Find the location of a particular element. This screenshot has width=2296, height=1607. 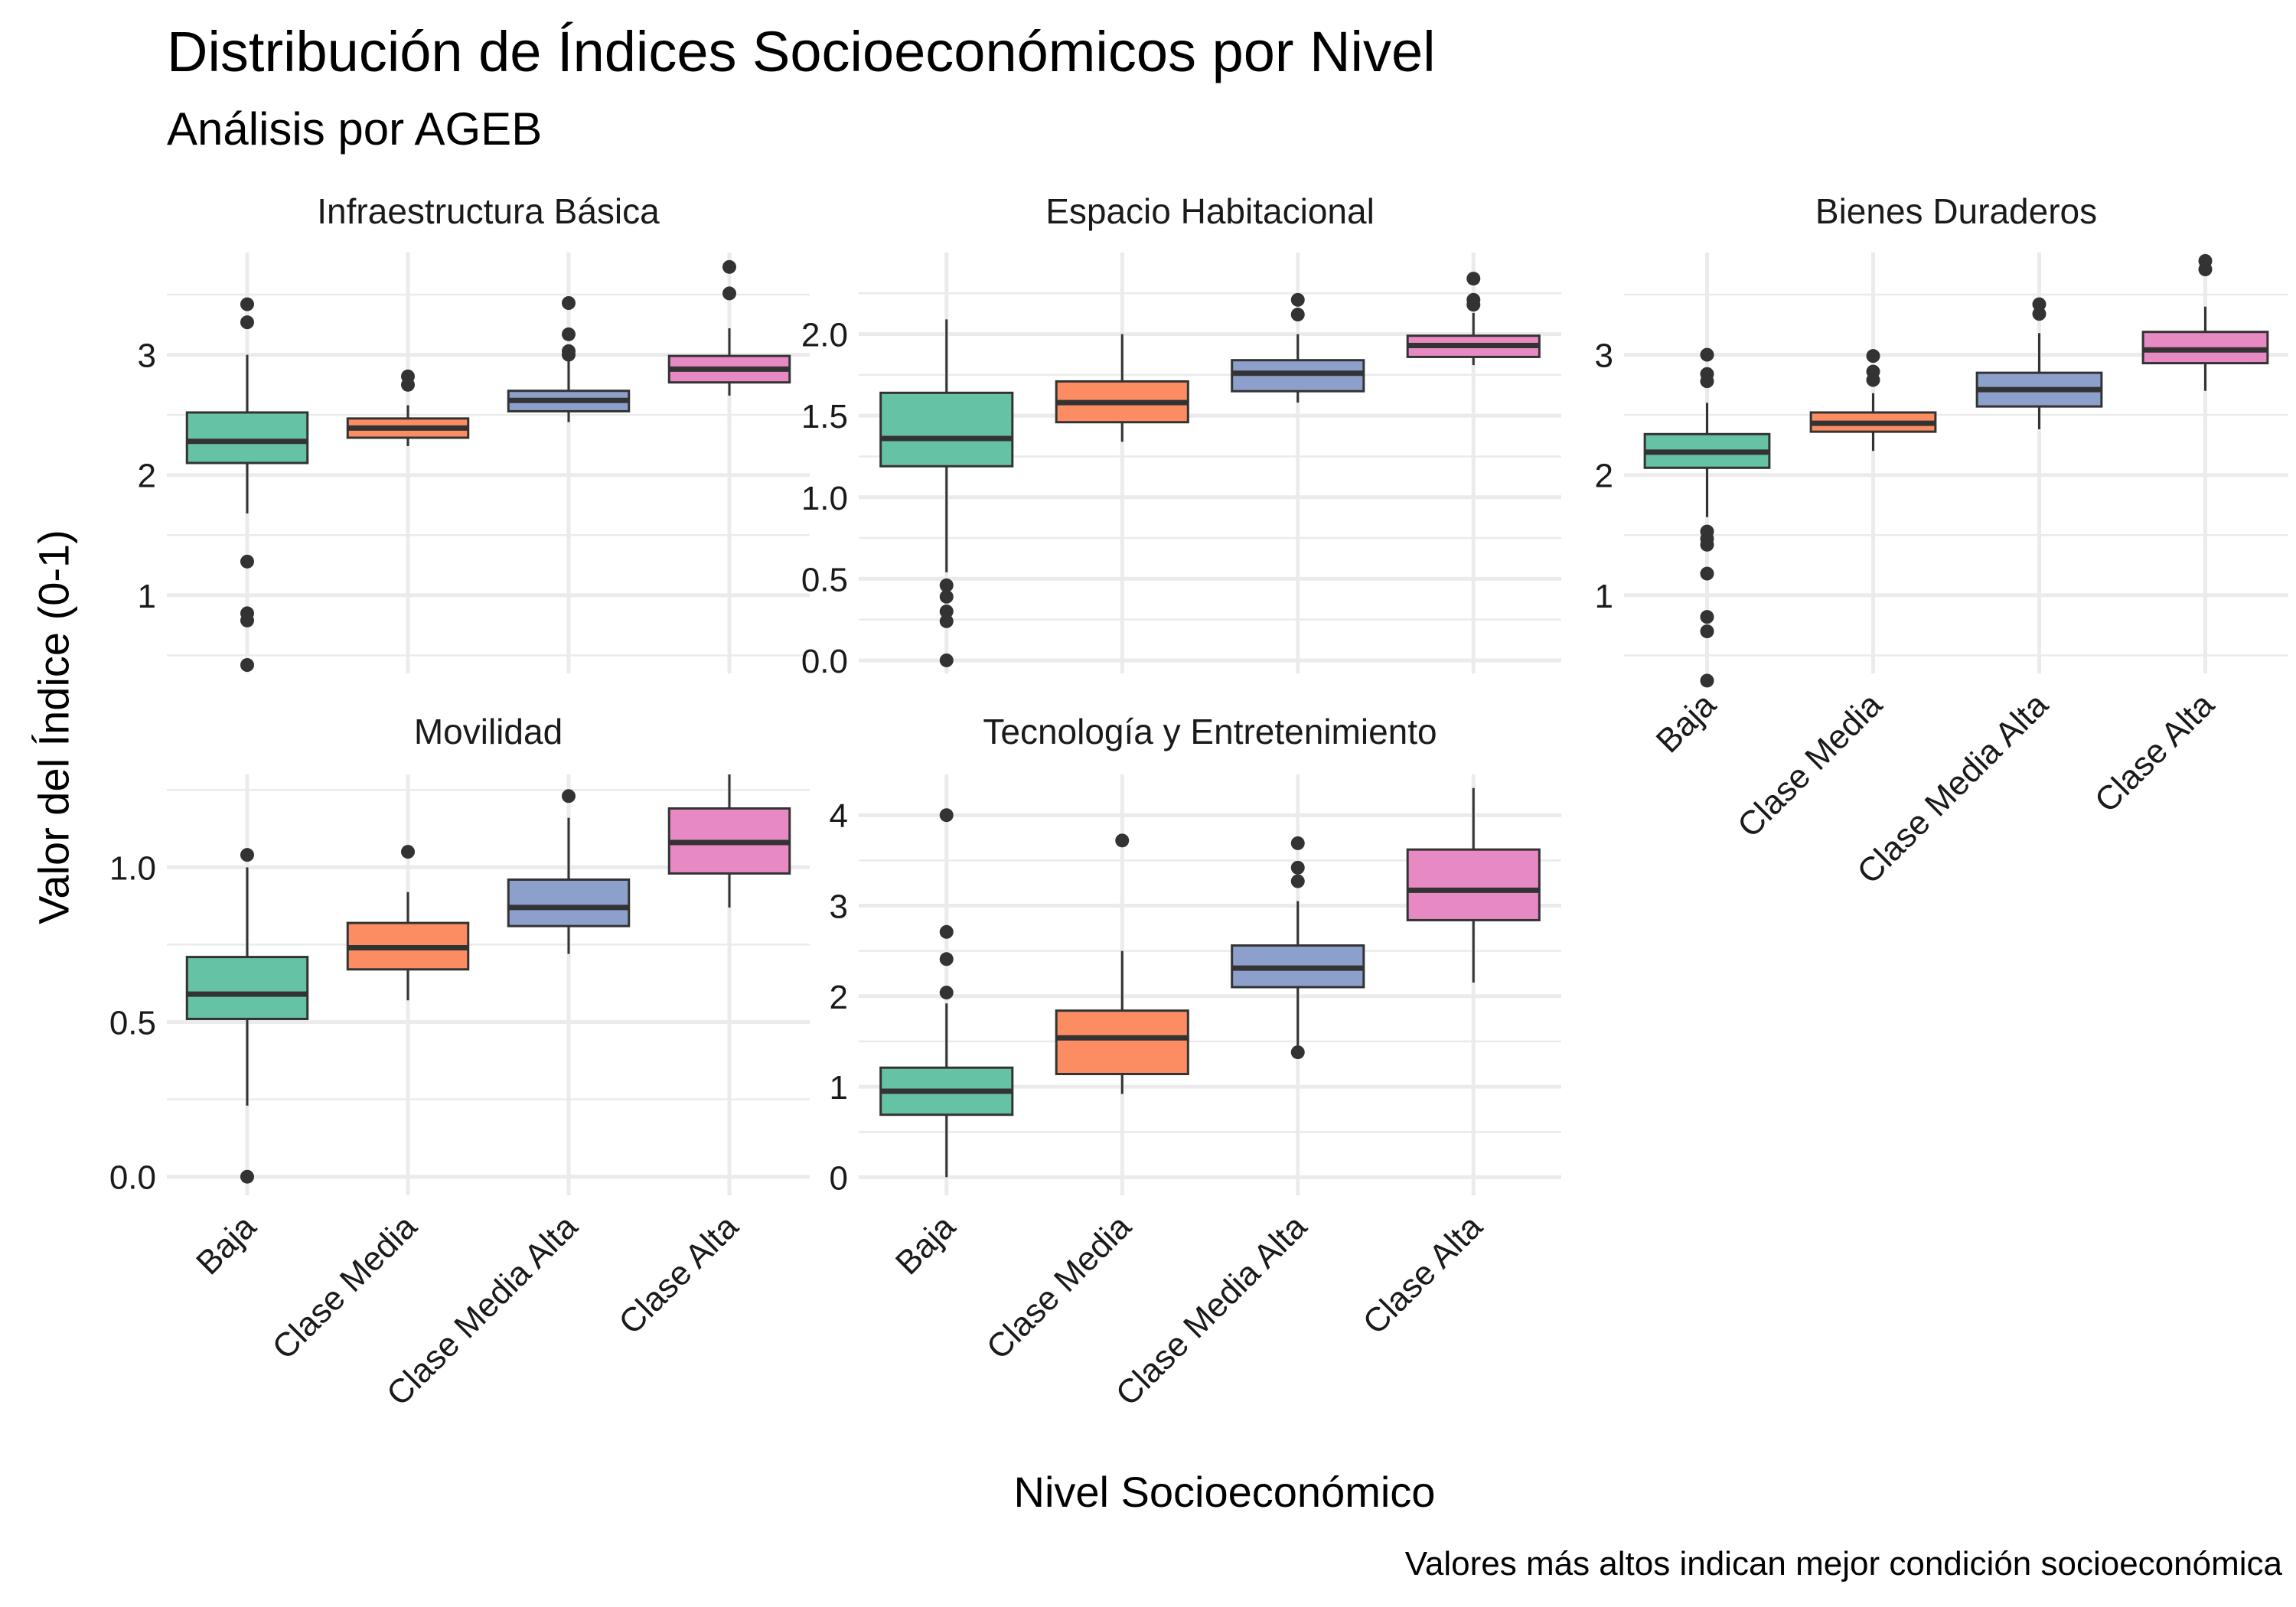

x-tick-label: Clase Media Alta is located at coordinates (1211, 1310).